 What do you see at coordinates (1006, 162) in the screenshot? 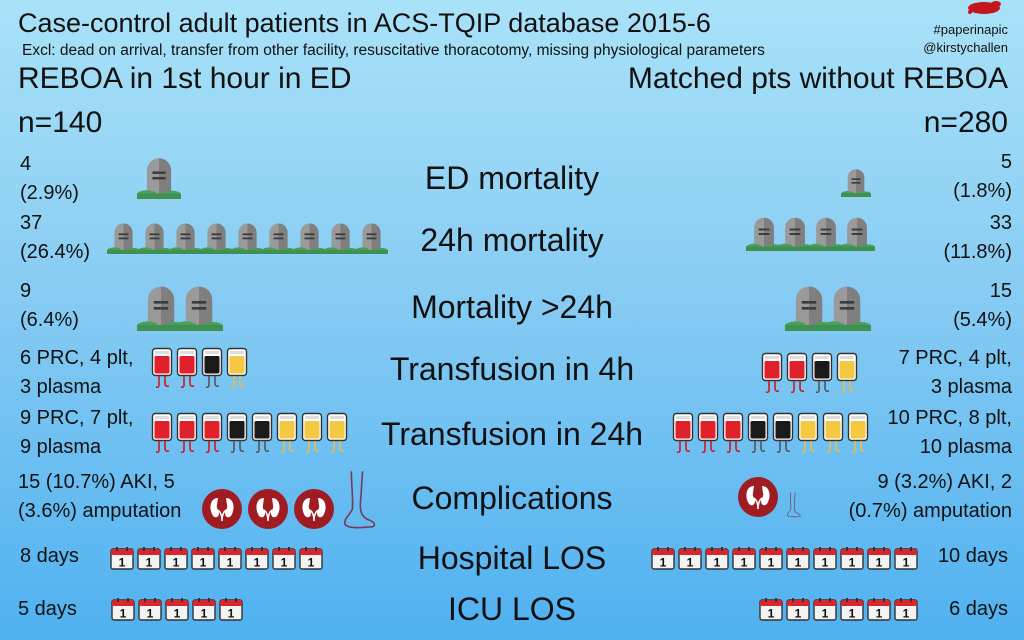
I see `right-count: 5` at bounding box center [1006, 162].